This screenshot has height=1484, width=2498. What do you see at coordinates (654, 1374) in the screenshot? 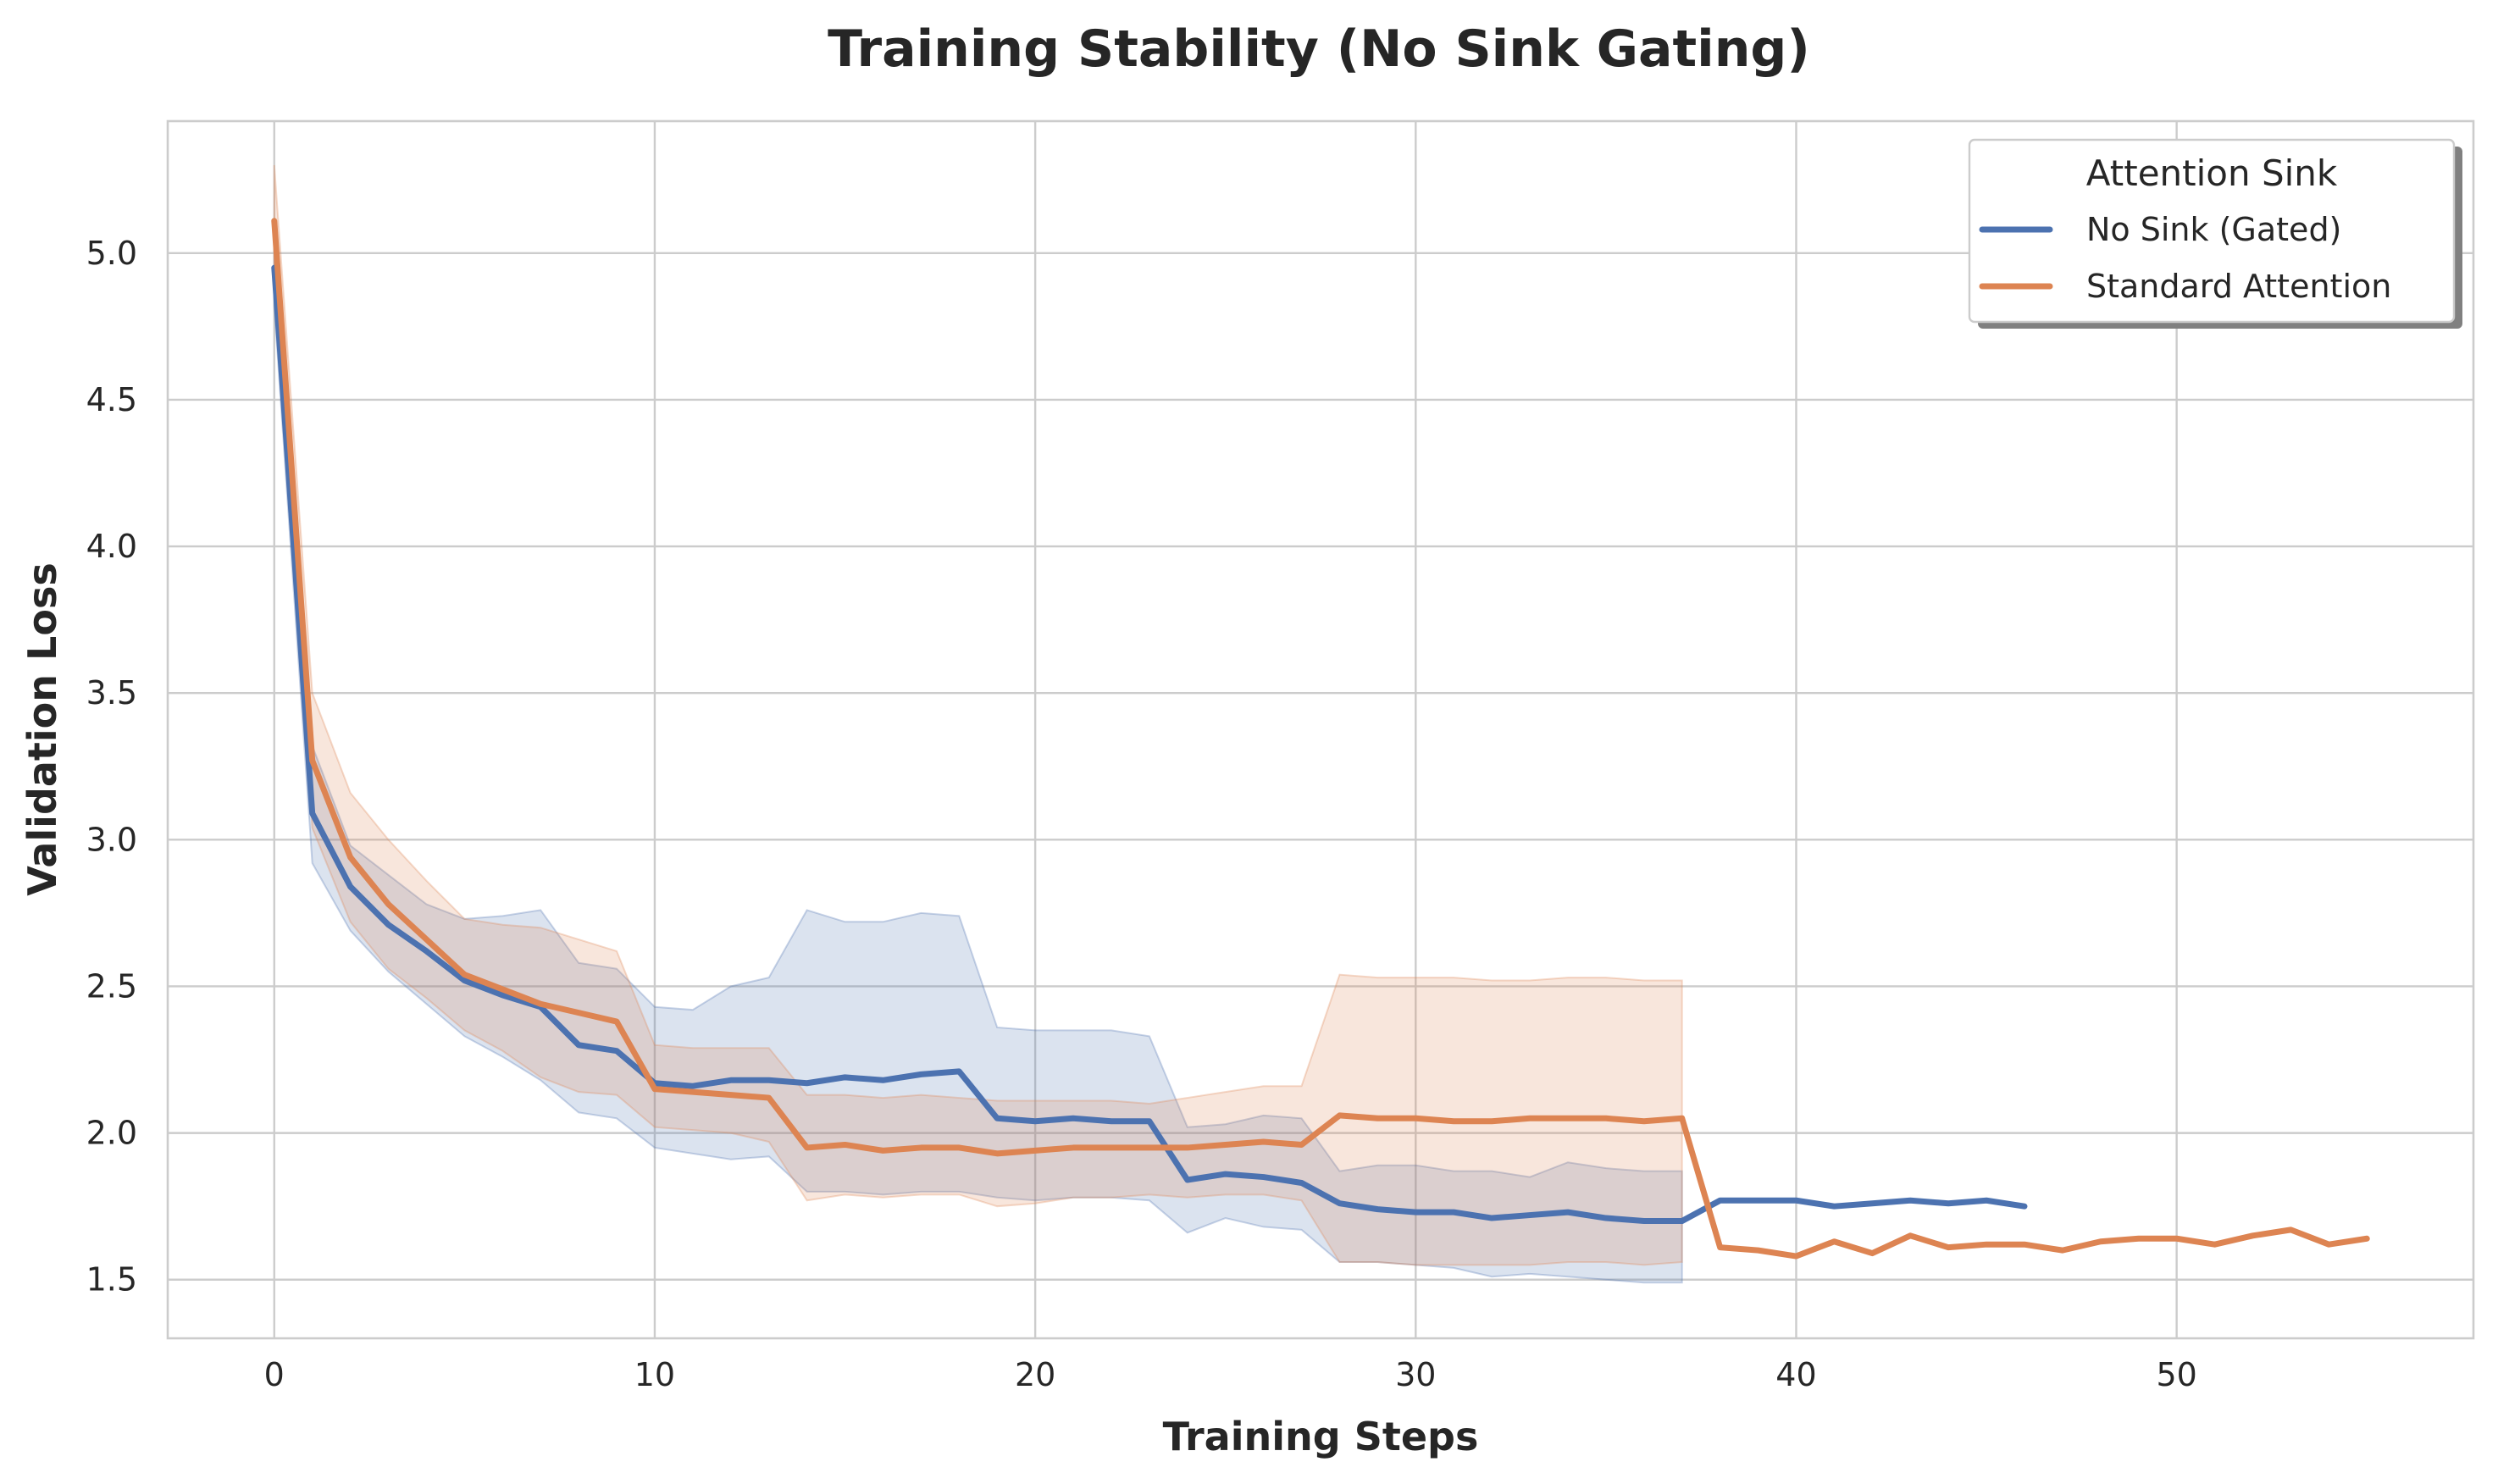
I see `x-tick-label: 10` at bounding box center [654, 1374].